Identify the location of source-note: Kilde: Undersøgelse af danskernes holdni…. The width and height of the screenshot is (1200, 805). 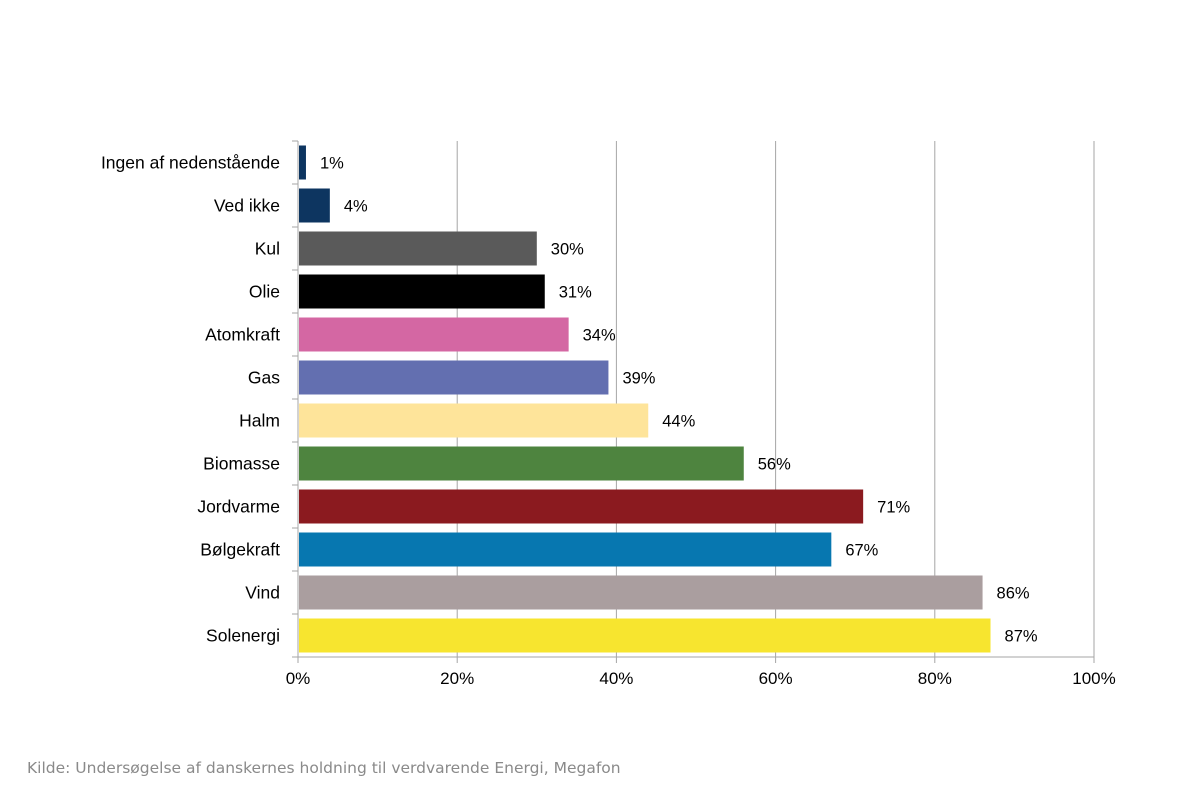
(324, 768).